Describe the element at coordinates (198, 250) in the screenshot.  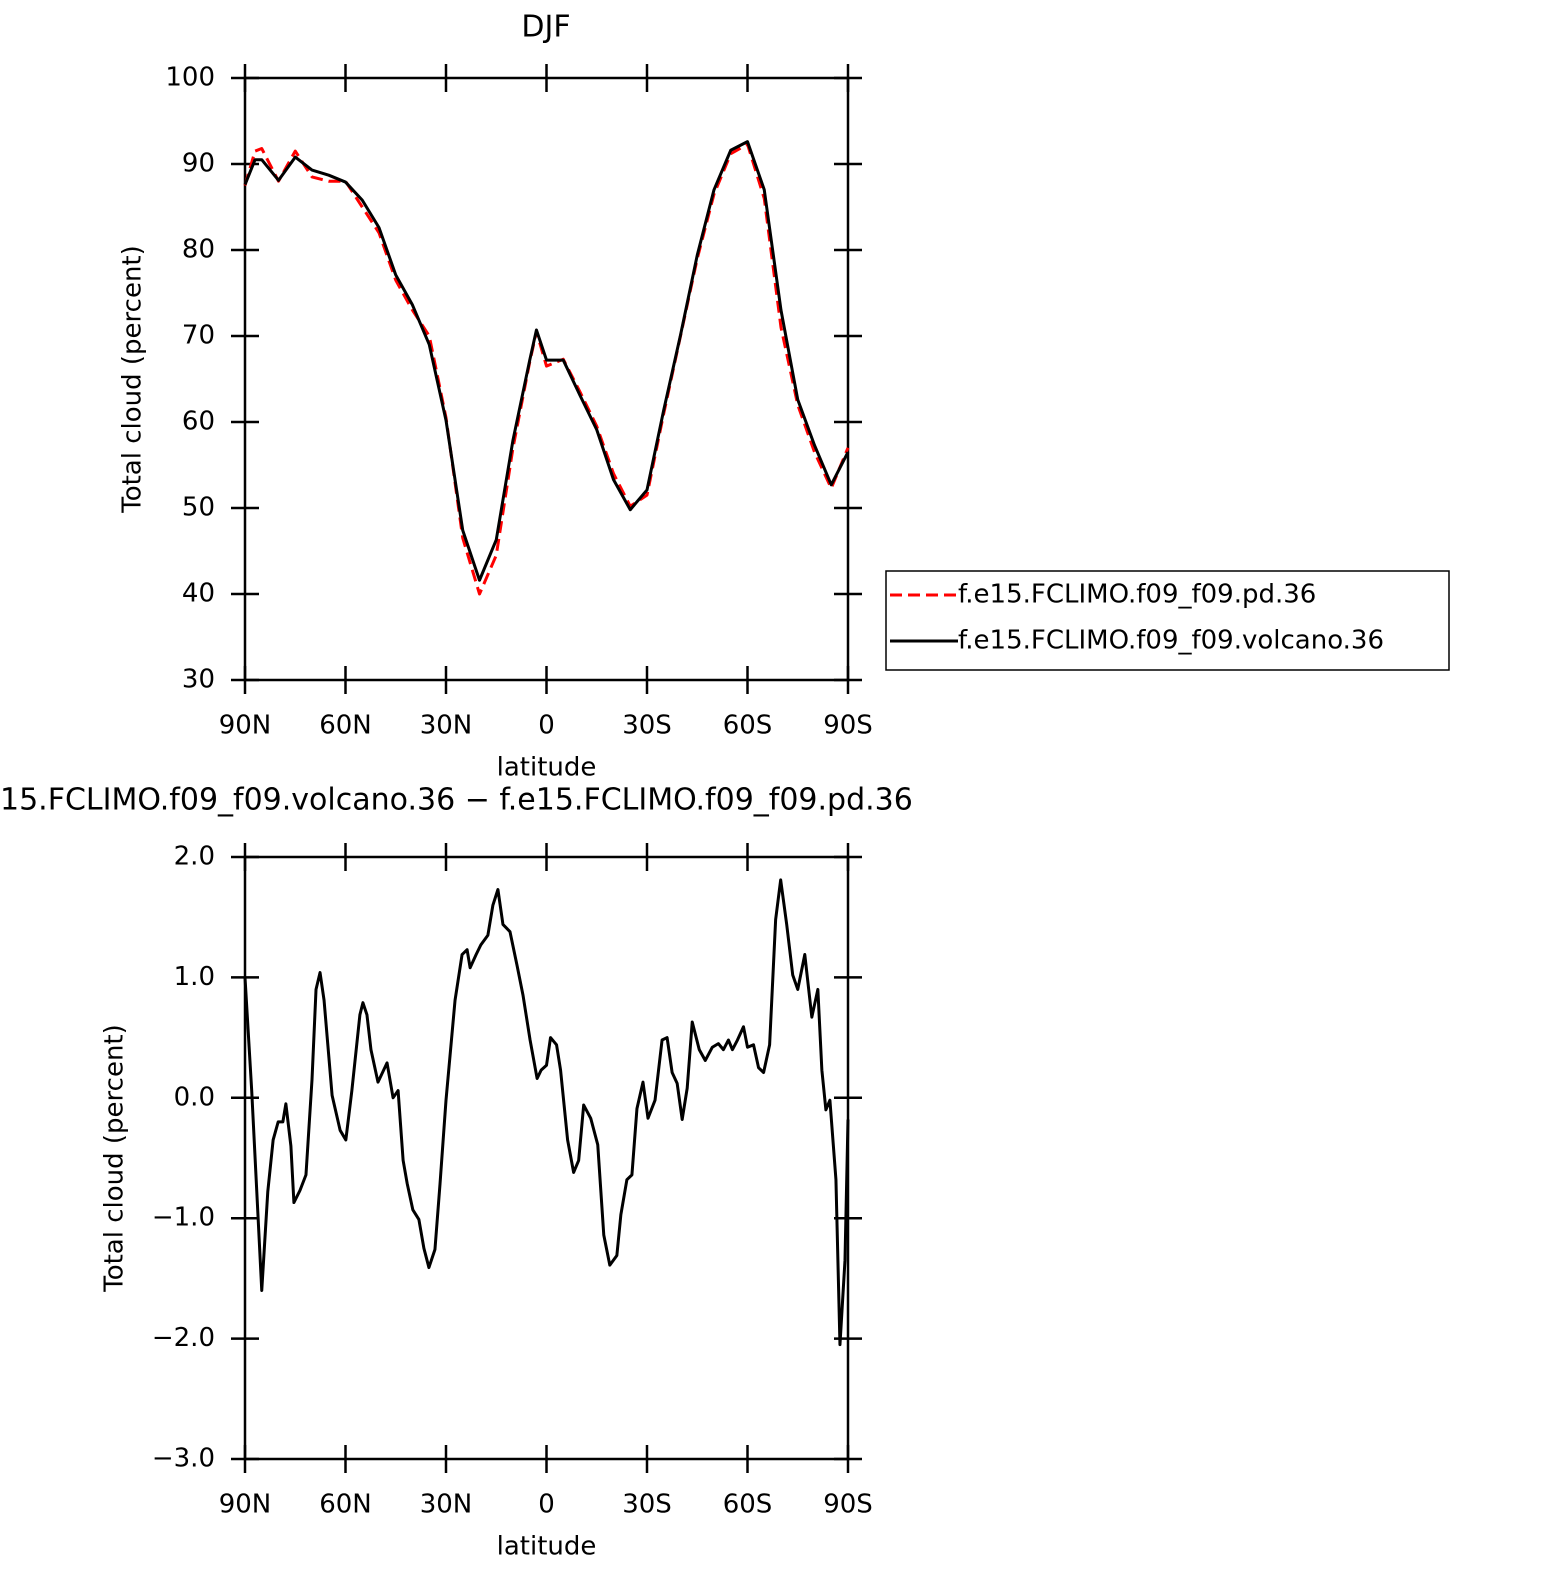
I see `y-tick-label: 80` at that location.